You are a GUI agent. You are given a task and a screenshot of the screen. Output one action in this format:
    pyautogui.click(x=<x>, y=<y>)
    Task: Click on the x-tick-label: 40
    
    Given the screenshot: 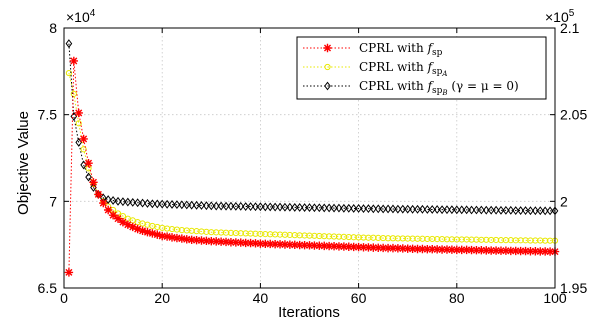 What is the action you would take?
    pyautogui.click(x=261, y=298)
    